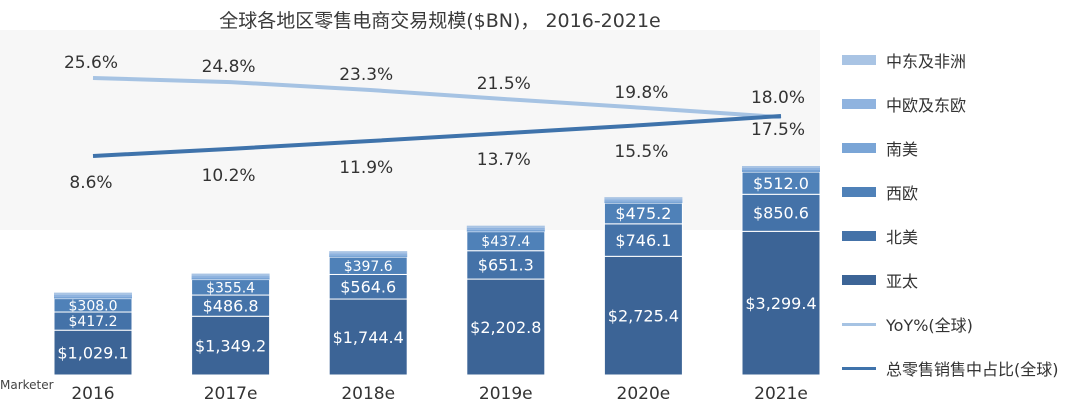 Image resolution: width=1072 pixels, height=404 pixels. I want to click on bar-cap-中欧及东欧-2019e, so click(505, 228).